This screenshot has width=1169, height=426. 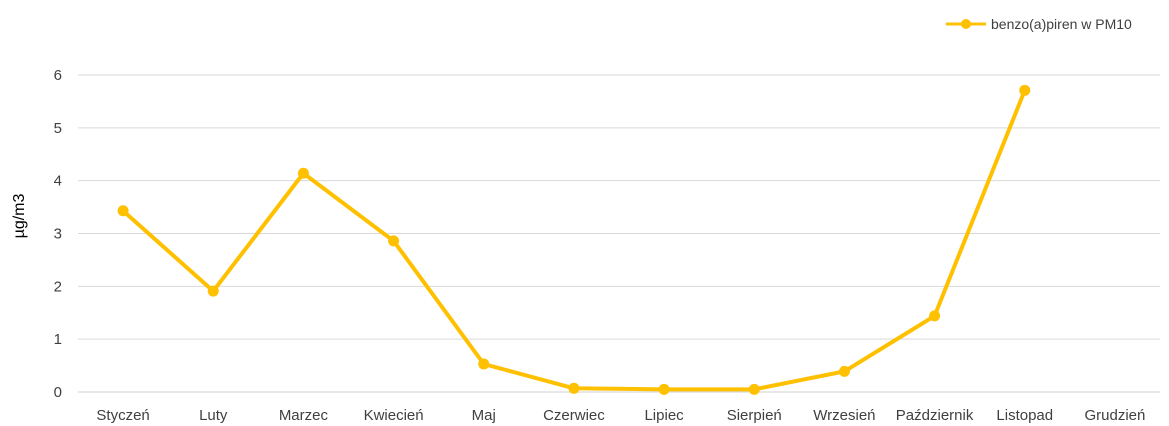 I want to click on legend-dot-marker, so click(x=966, y=24).